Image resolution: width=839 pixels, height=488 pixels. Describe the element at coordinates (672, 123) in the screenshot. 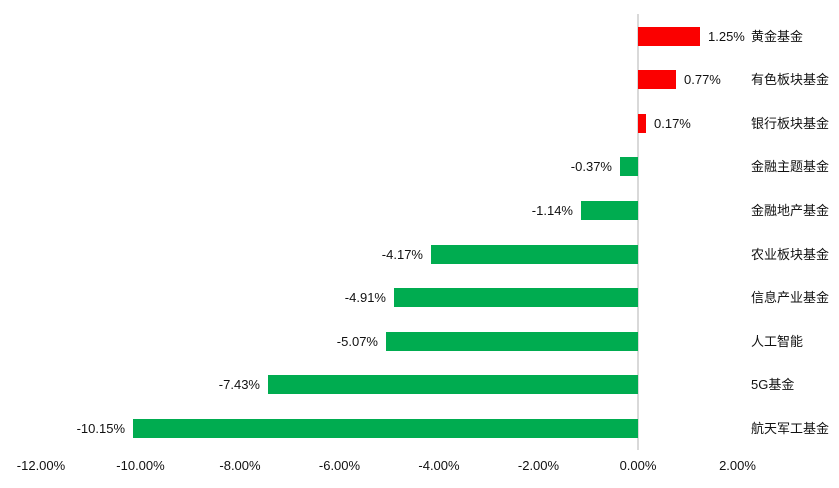

I see `value-label: 0.17%` at that location.